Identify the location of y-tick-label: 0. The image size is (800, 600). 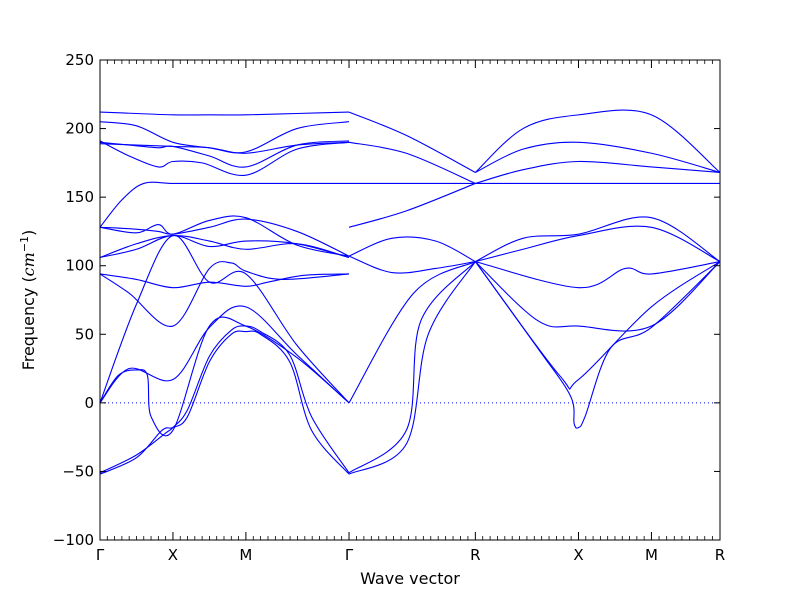
(89, 403).